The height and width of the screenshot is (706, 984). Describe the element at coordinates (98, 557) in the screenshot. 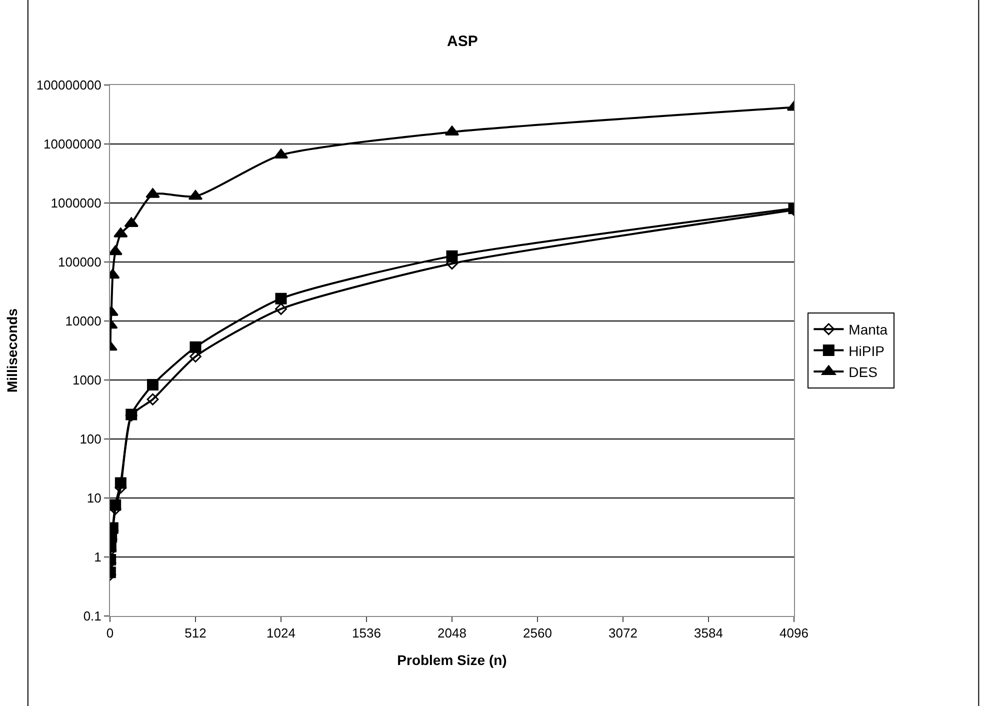

I see `y-tick-label: 1` at that location.